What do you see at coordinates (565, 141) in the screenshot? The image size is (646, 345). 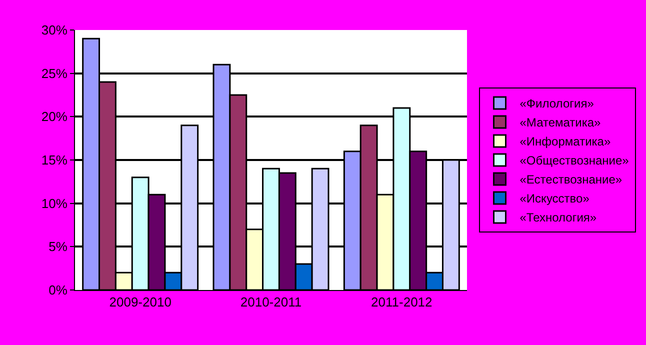 I see `legend-label: «Информатика»` at bounding box center [565, 141].